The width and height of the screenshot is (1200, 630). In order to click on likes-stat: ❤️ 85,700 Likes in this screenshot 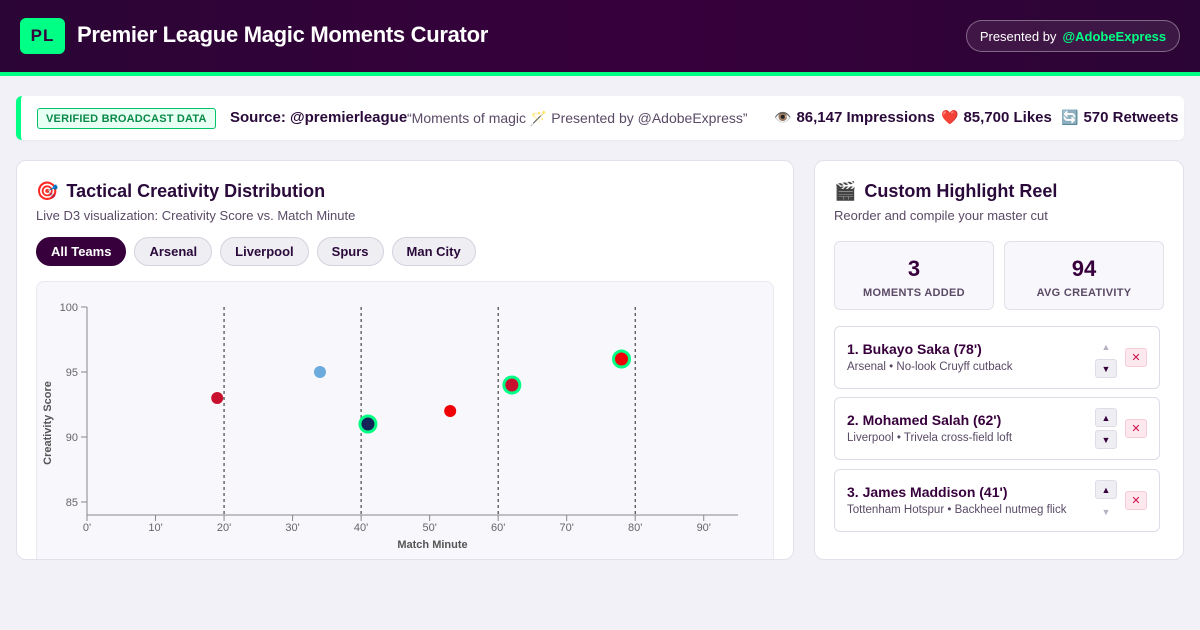, I will do `click(996, 117)`.